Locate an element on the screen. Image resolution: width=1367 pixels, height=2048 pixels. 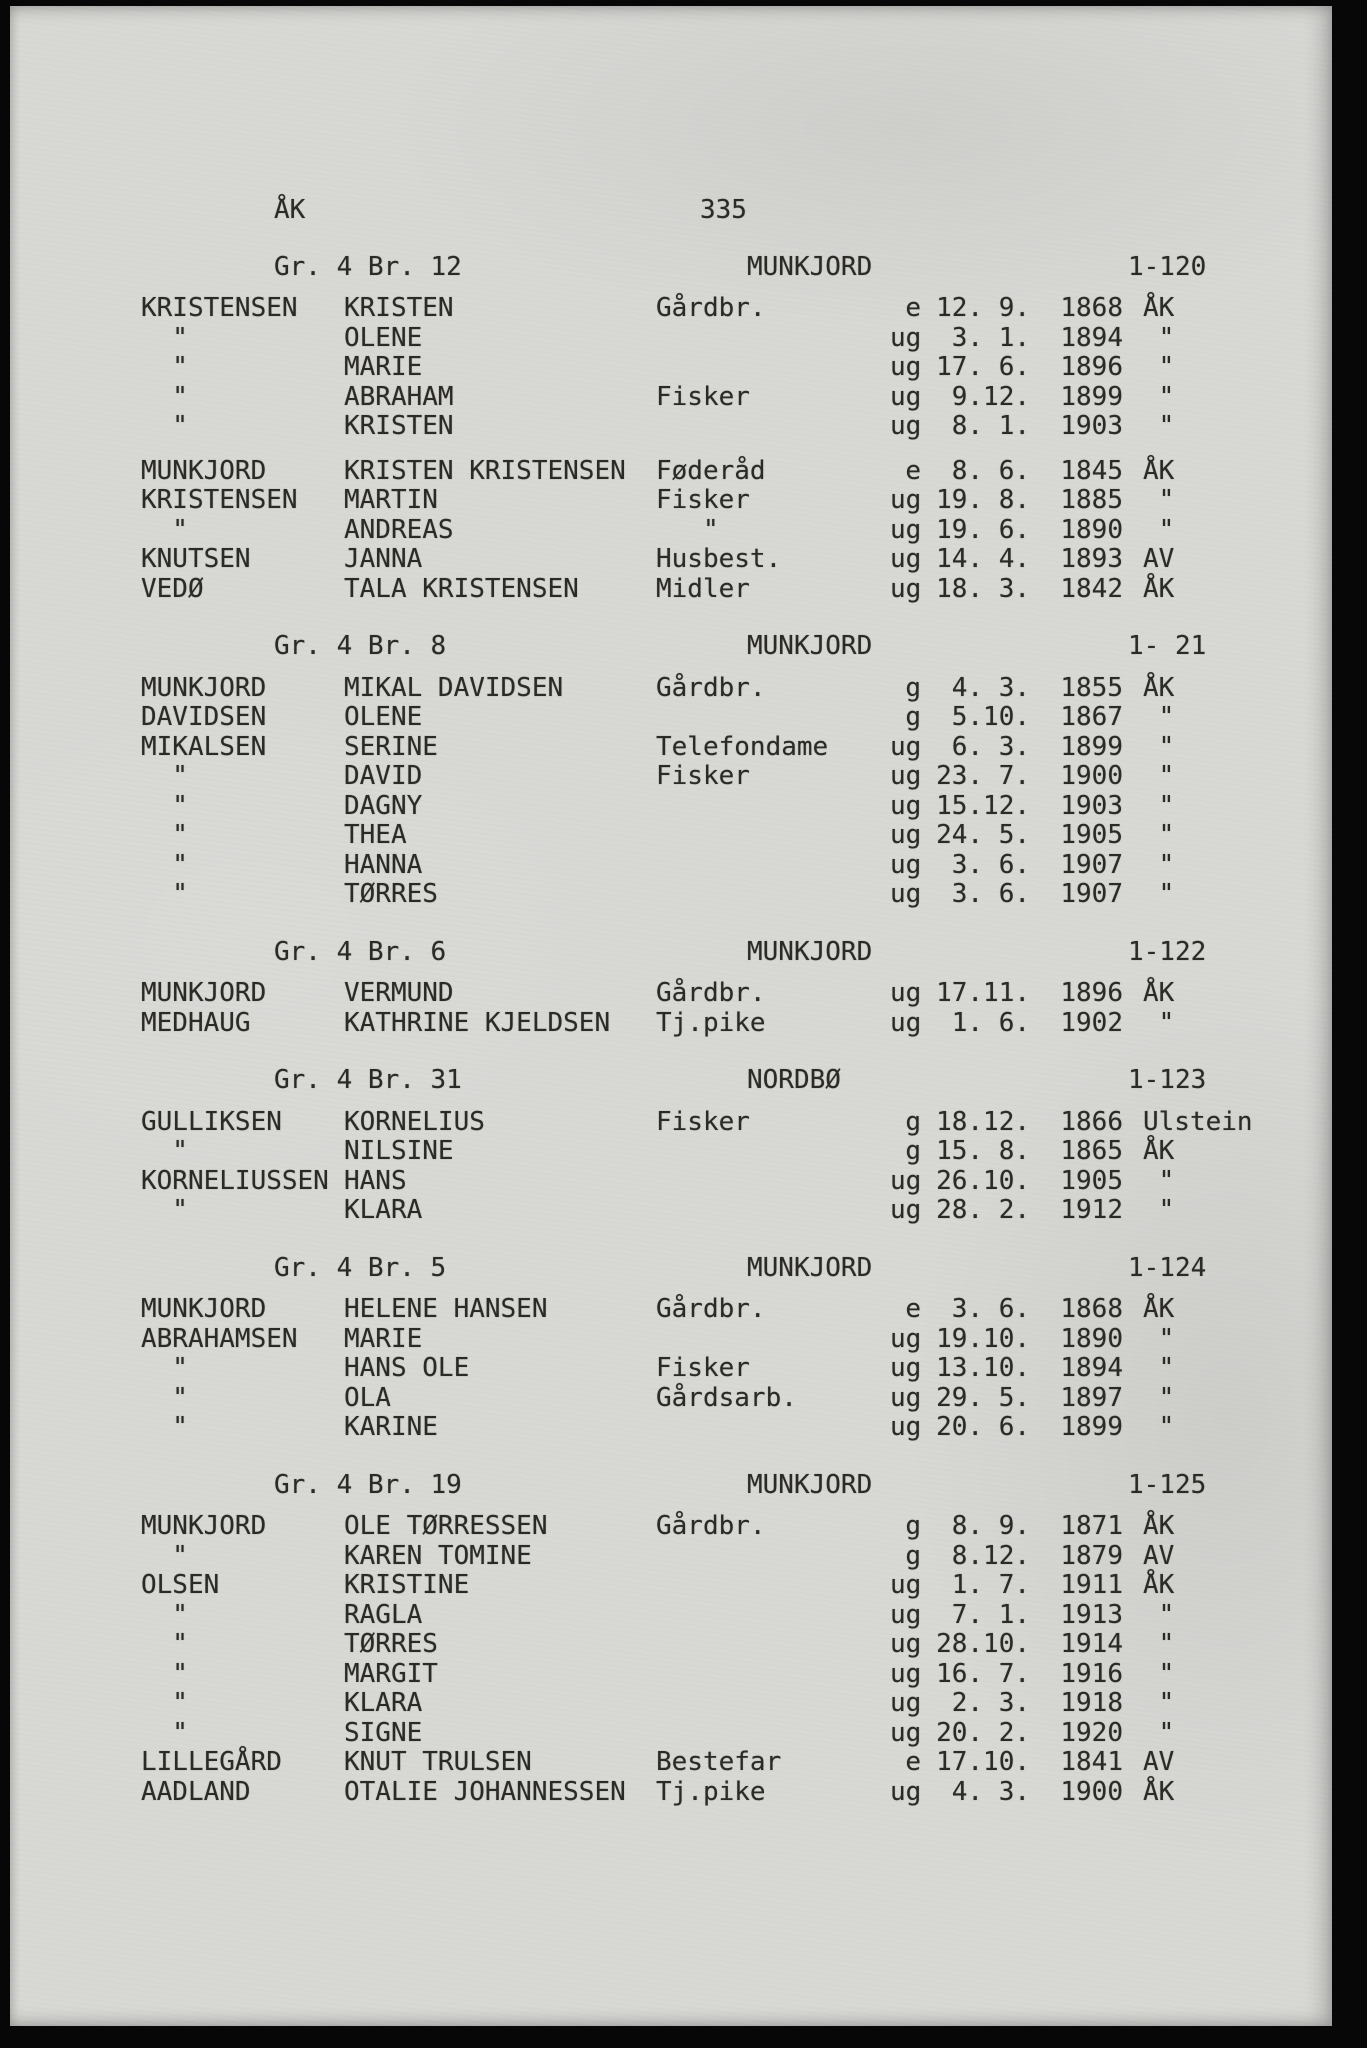
birth-year-cell: 1903 is located at coordinates (1091, 805).